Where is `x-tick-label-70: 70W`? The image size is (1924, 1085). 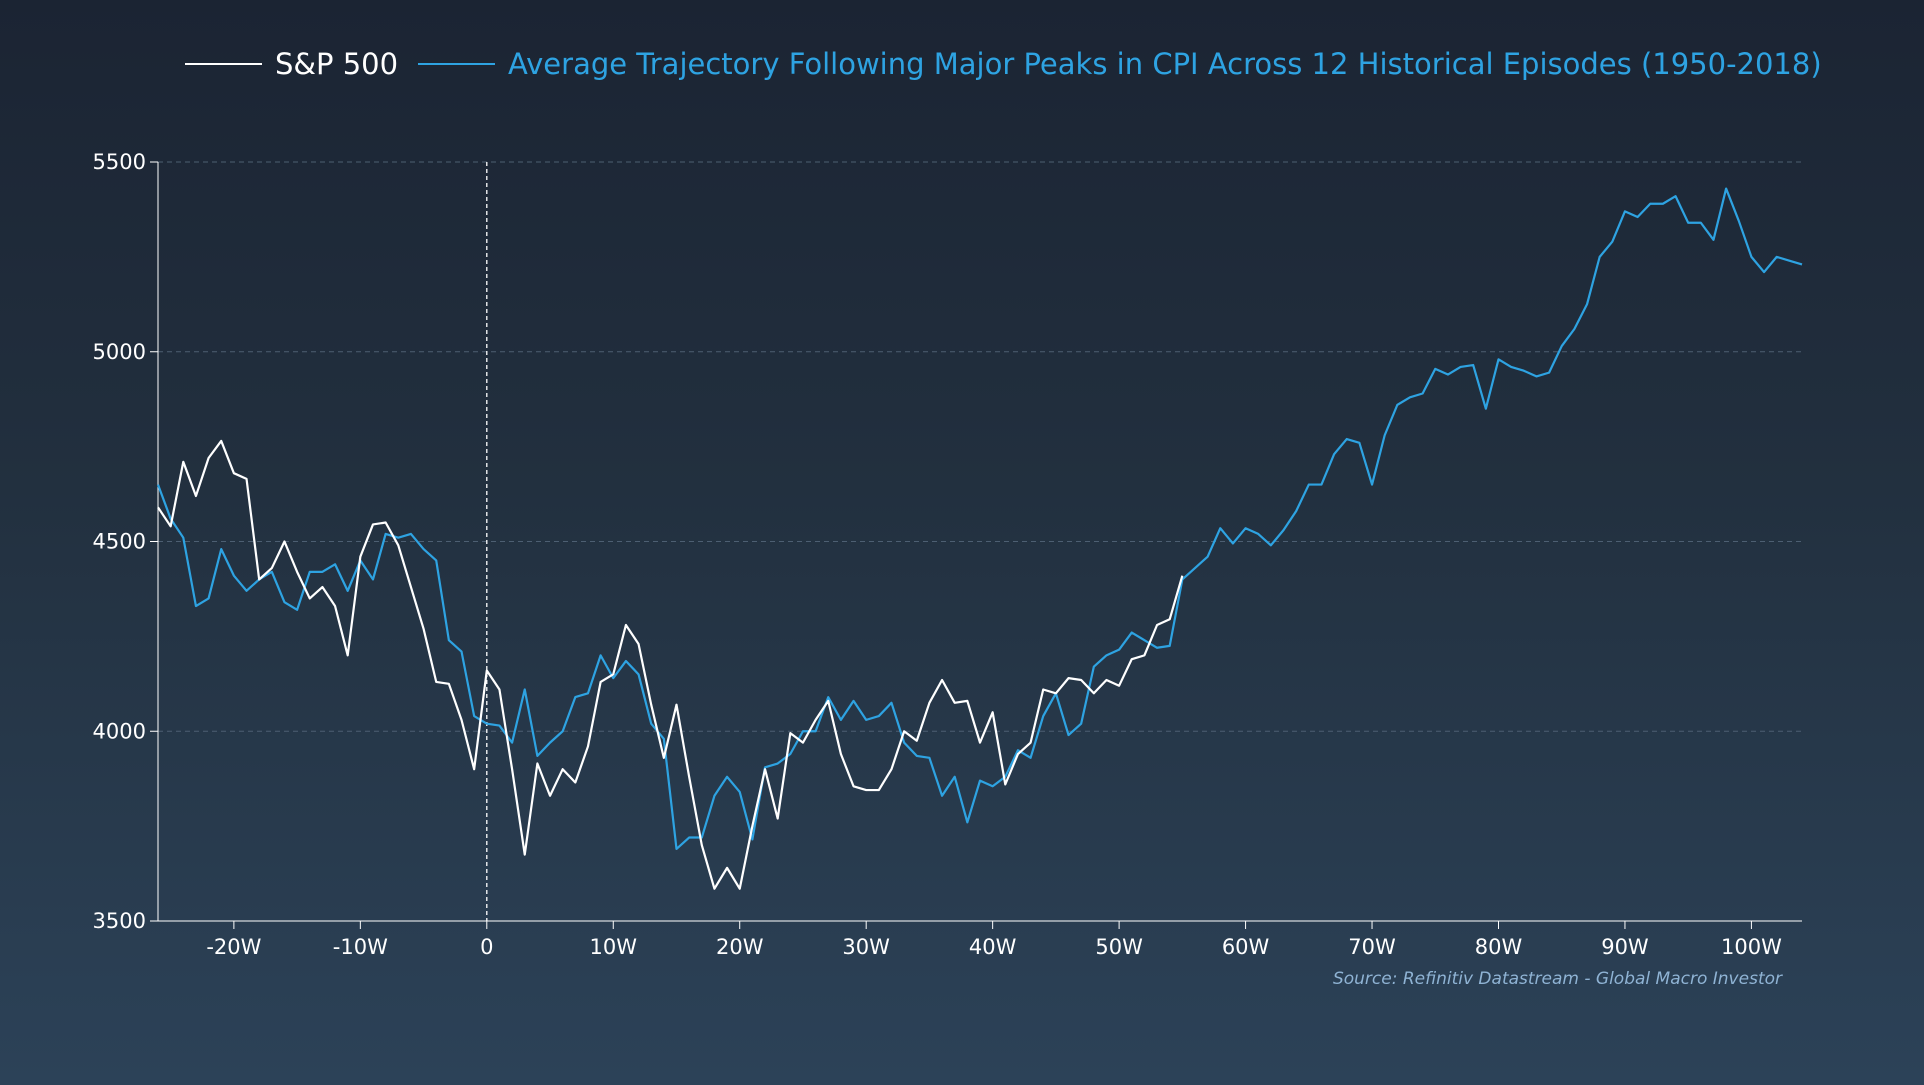 x-tick-label-70: 70W is located at coordinates (1372, 947).